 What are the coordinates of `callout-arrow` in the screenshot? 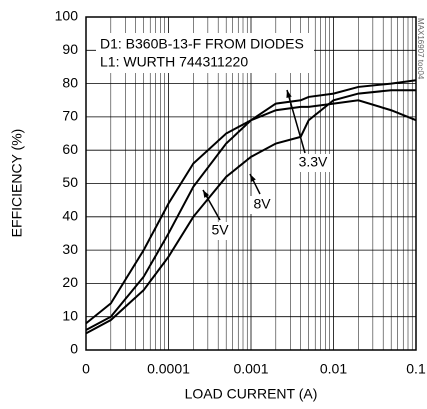 It's located at (296, 121).